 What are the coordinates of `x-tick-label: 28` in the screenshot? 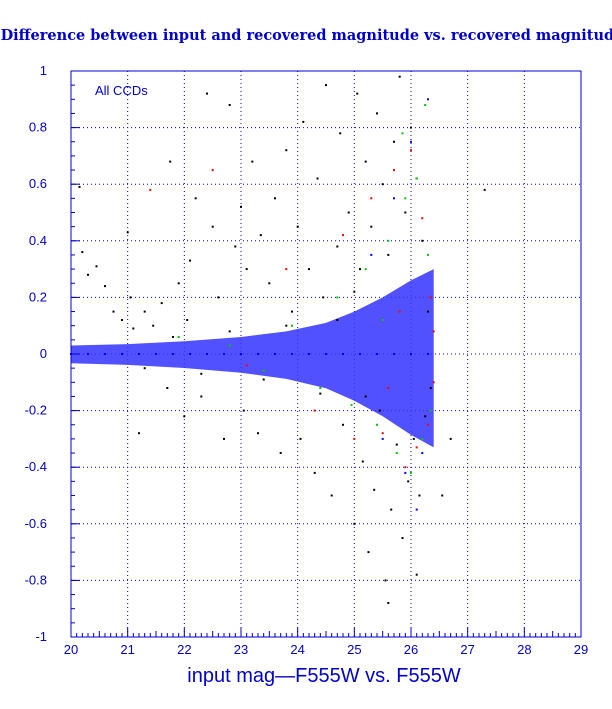 It's located at (524, 649).